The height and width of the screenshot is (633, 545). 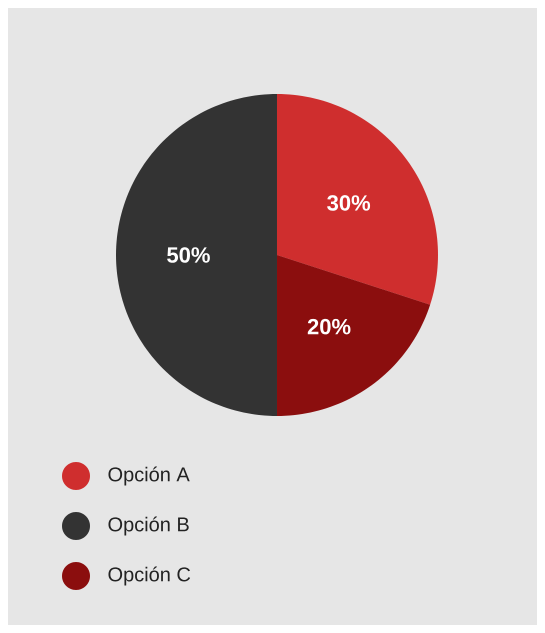 I want to click on legend-label: Opción B, so click(x=148, y=526).